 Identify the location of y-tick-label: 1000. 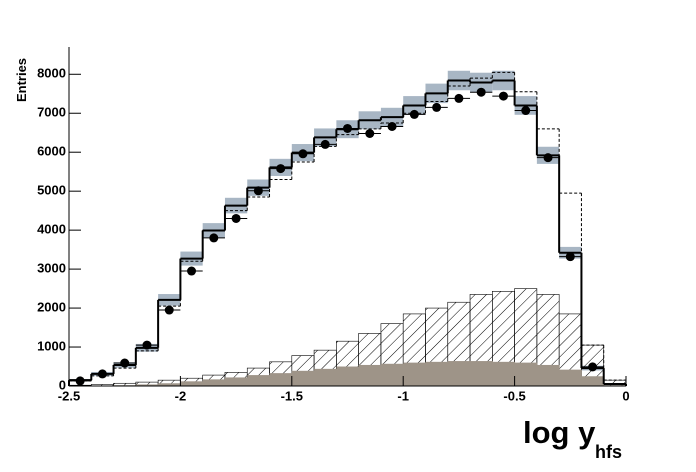
(51, 345).